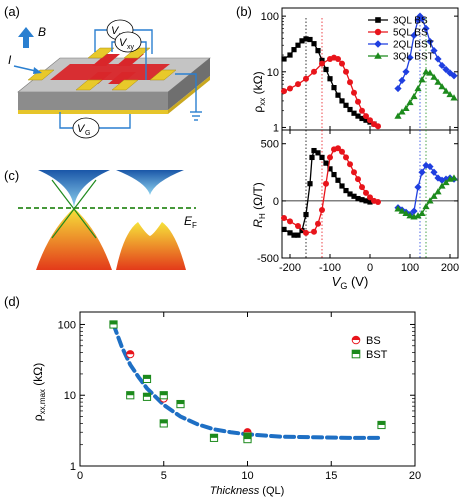  I want to click on d-xtick-label: 0, so click(80, 476).